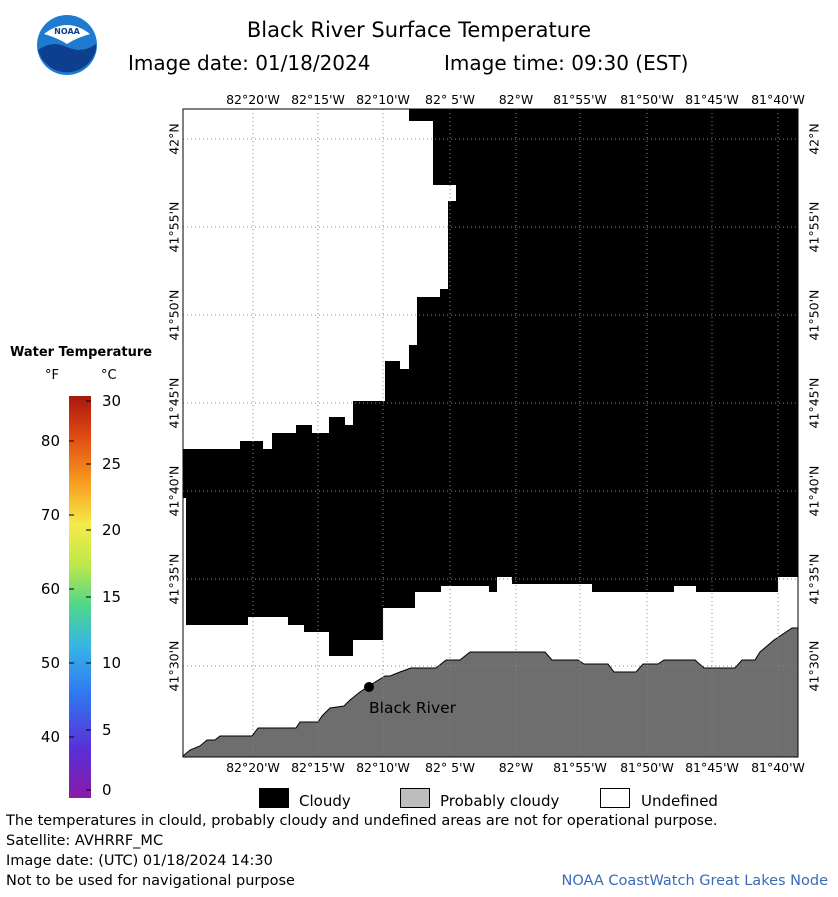  I want to click on lon-label-bottom: 81°50'W, so click(647, 767).